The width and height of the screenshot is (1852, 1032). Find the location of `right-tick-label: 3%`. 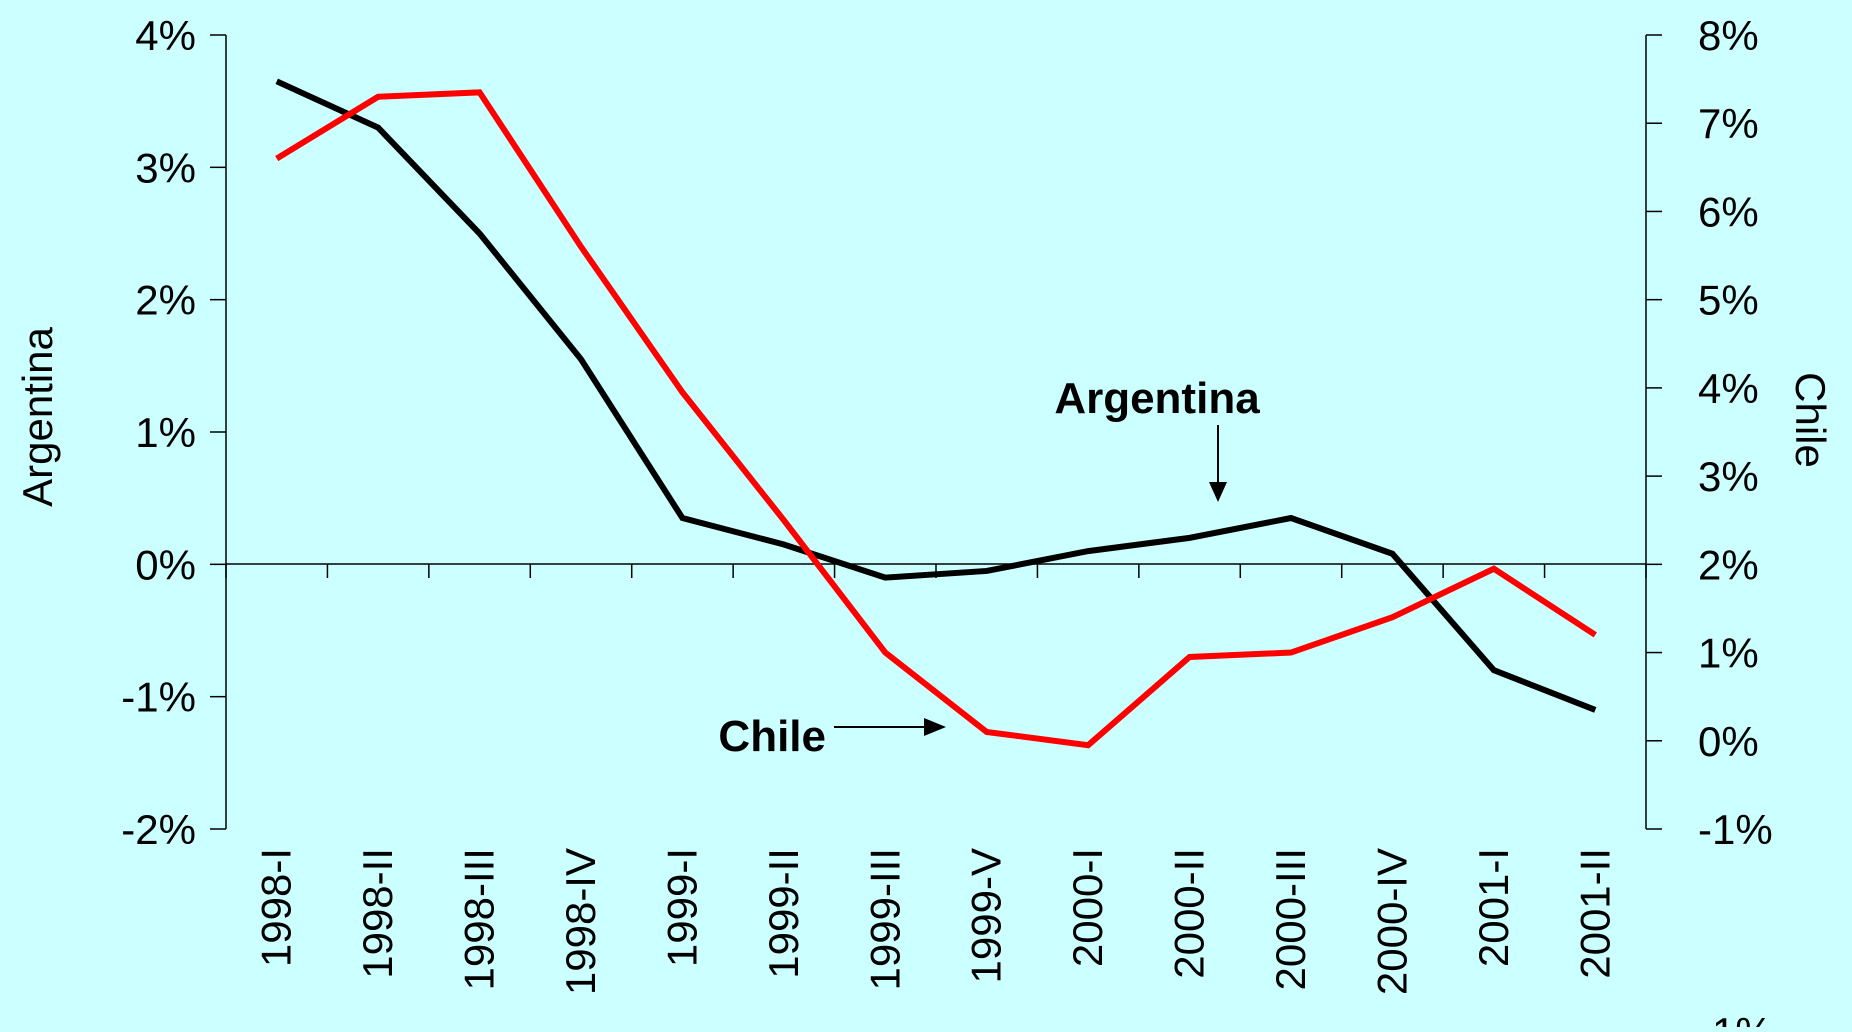

right-tick-label: 3% is located at coordinates (1728, 476).